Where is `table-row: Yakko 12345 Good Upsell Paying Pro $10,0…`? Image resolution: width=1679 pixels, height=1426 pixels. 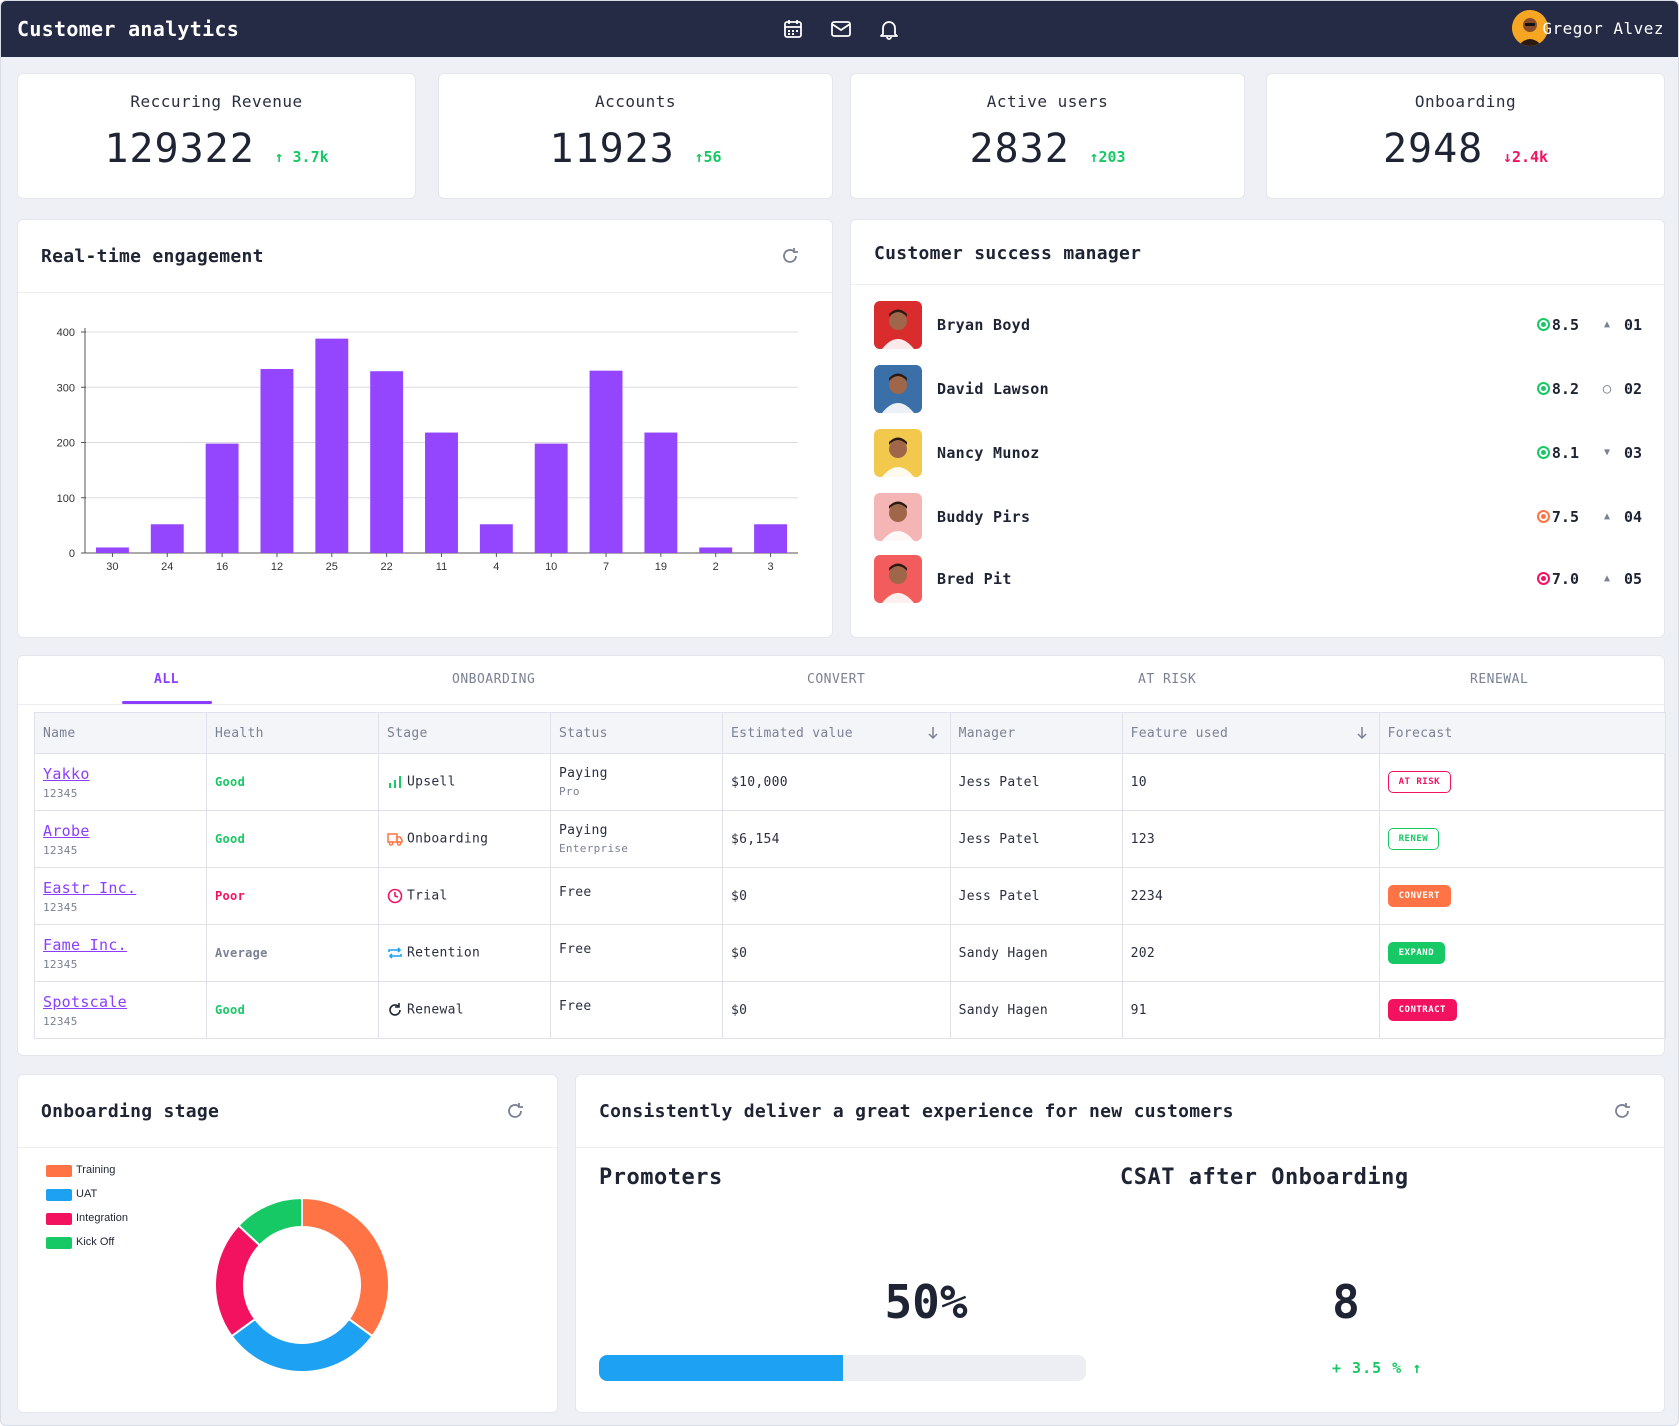
table-row: Yakko 12345 Good Upsell Paying Pro $10,0… is located at coordinates (850, 782).